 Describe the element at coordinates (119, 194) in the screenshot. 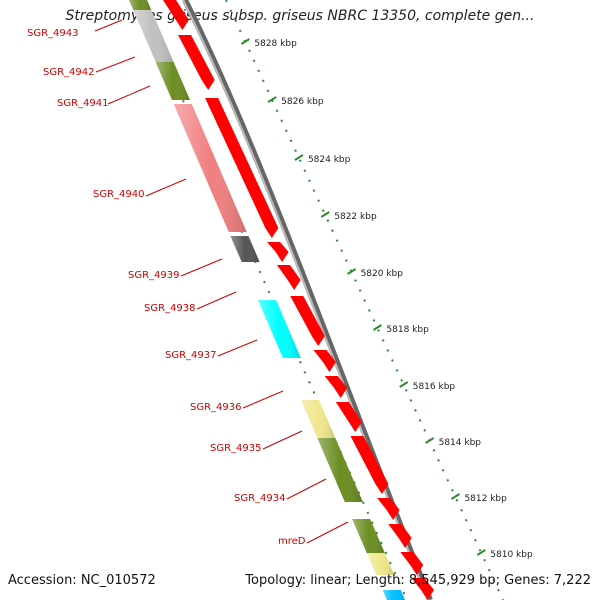

I see `gene-label: SGR_4940` at that location.